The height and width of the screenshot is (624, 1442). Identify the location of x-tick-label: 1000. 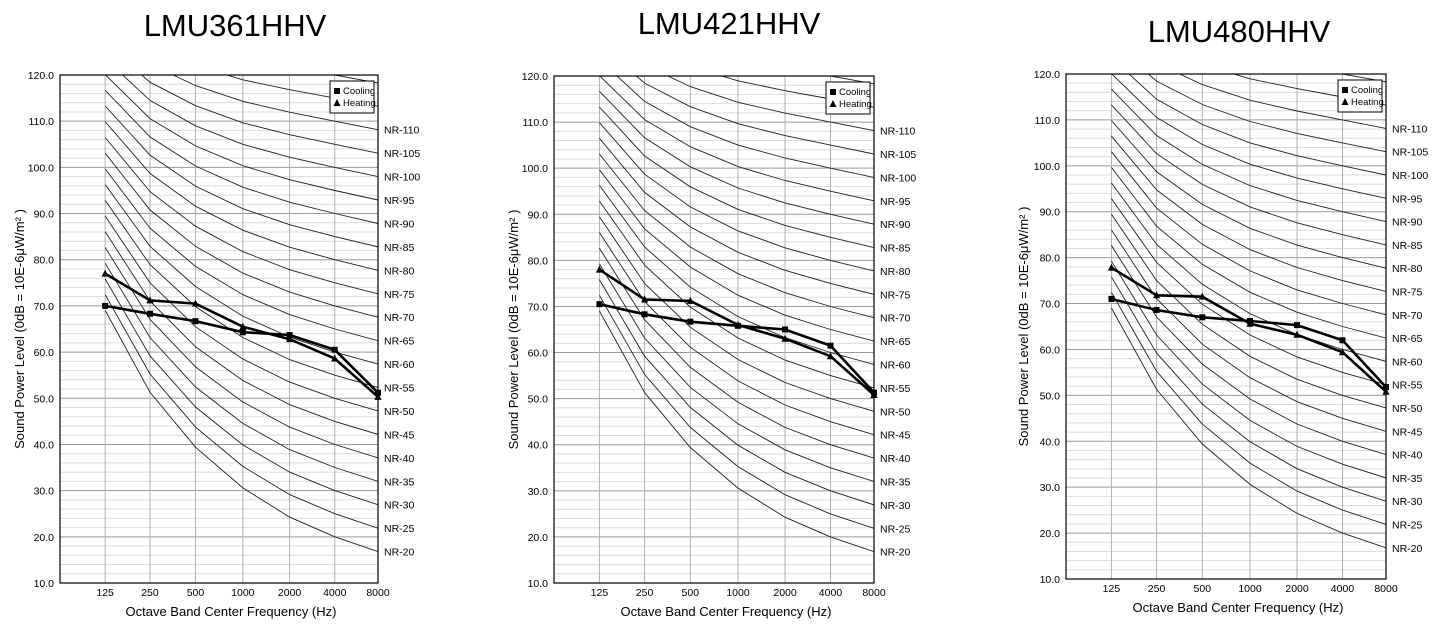
(243, 593).